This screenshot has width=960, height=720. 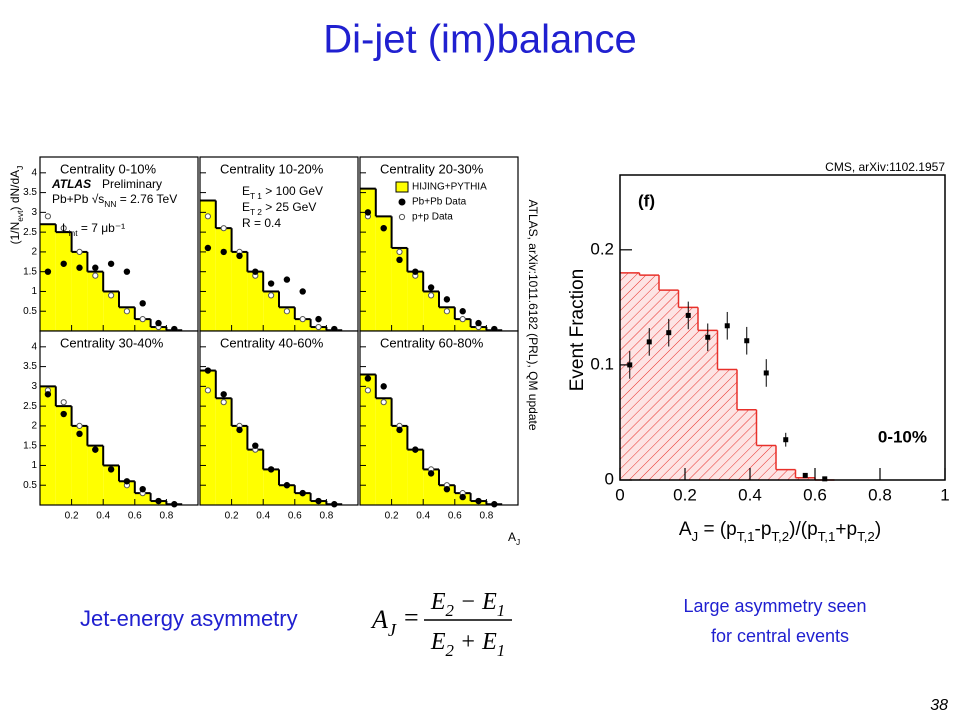 I want to click on panel-title: Centrality 30-40%, so click(x=112, y=342).